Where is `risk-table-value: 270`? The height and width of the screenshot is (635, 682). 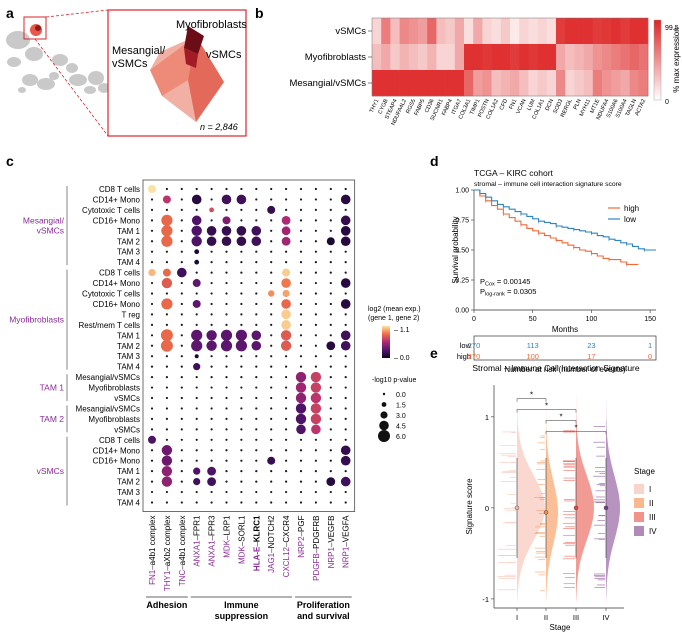
risk-table-value: 270 is located at coordinates (474, 345).